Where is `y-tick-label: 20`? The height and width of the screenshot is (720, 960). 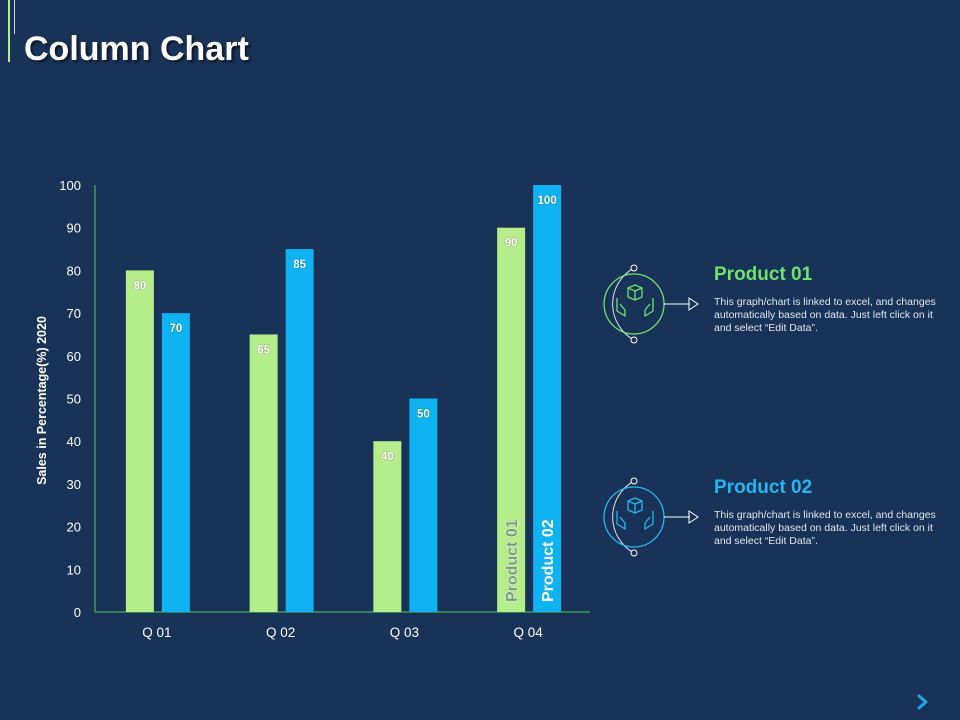
y-tick-label: 20 is located at coordinates (74, 527).